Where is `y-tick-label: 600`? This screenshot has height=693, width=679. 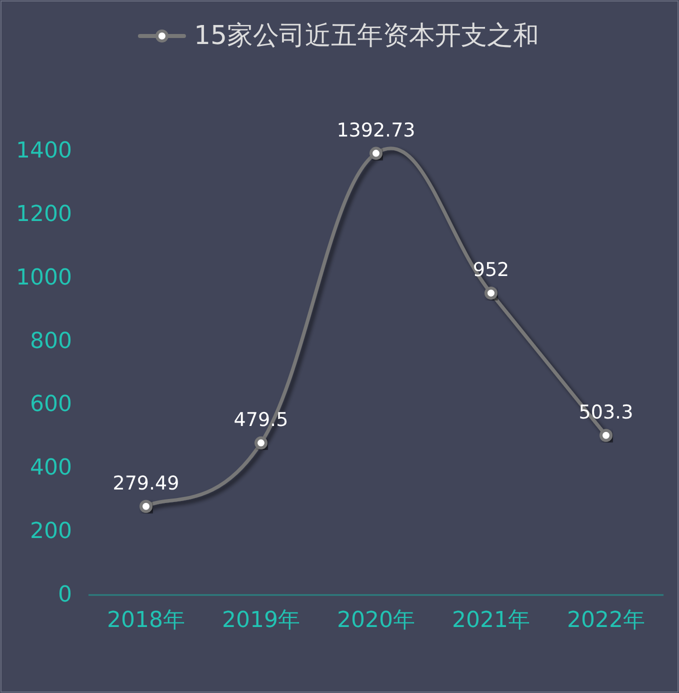
y-tick-label: 600 is located at coordinates (51, 405).